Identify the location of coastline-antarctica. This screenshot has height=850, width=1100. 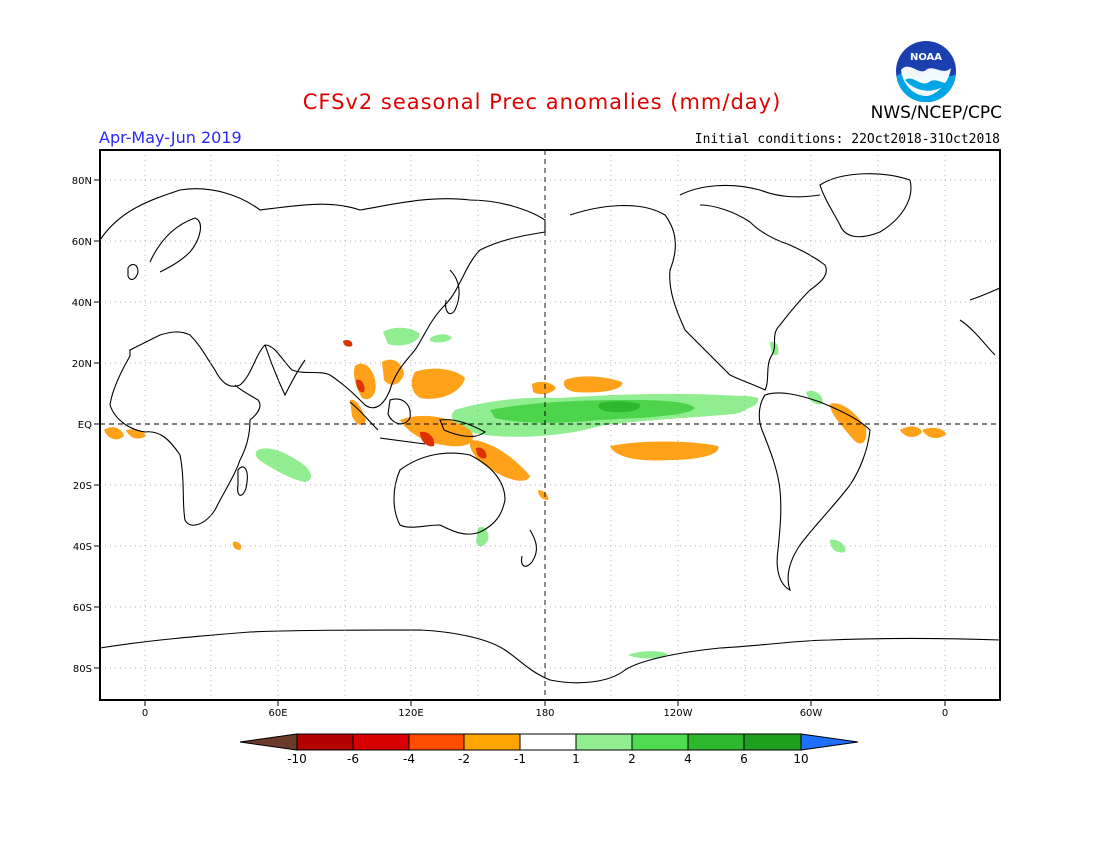
(550, 656).